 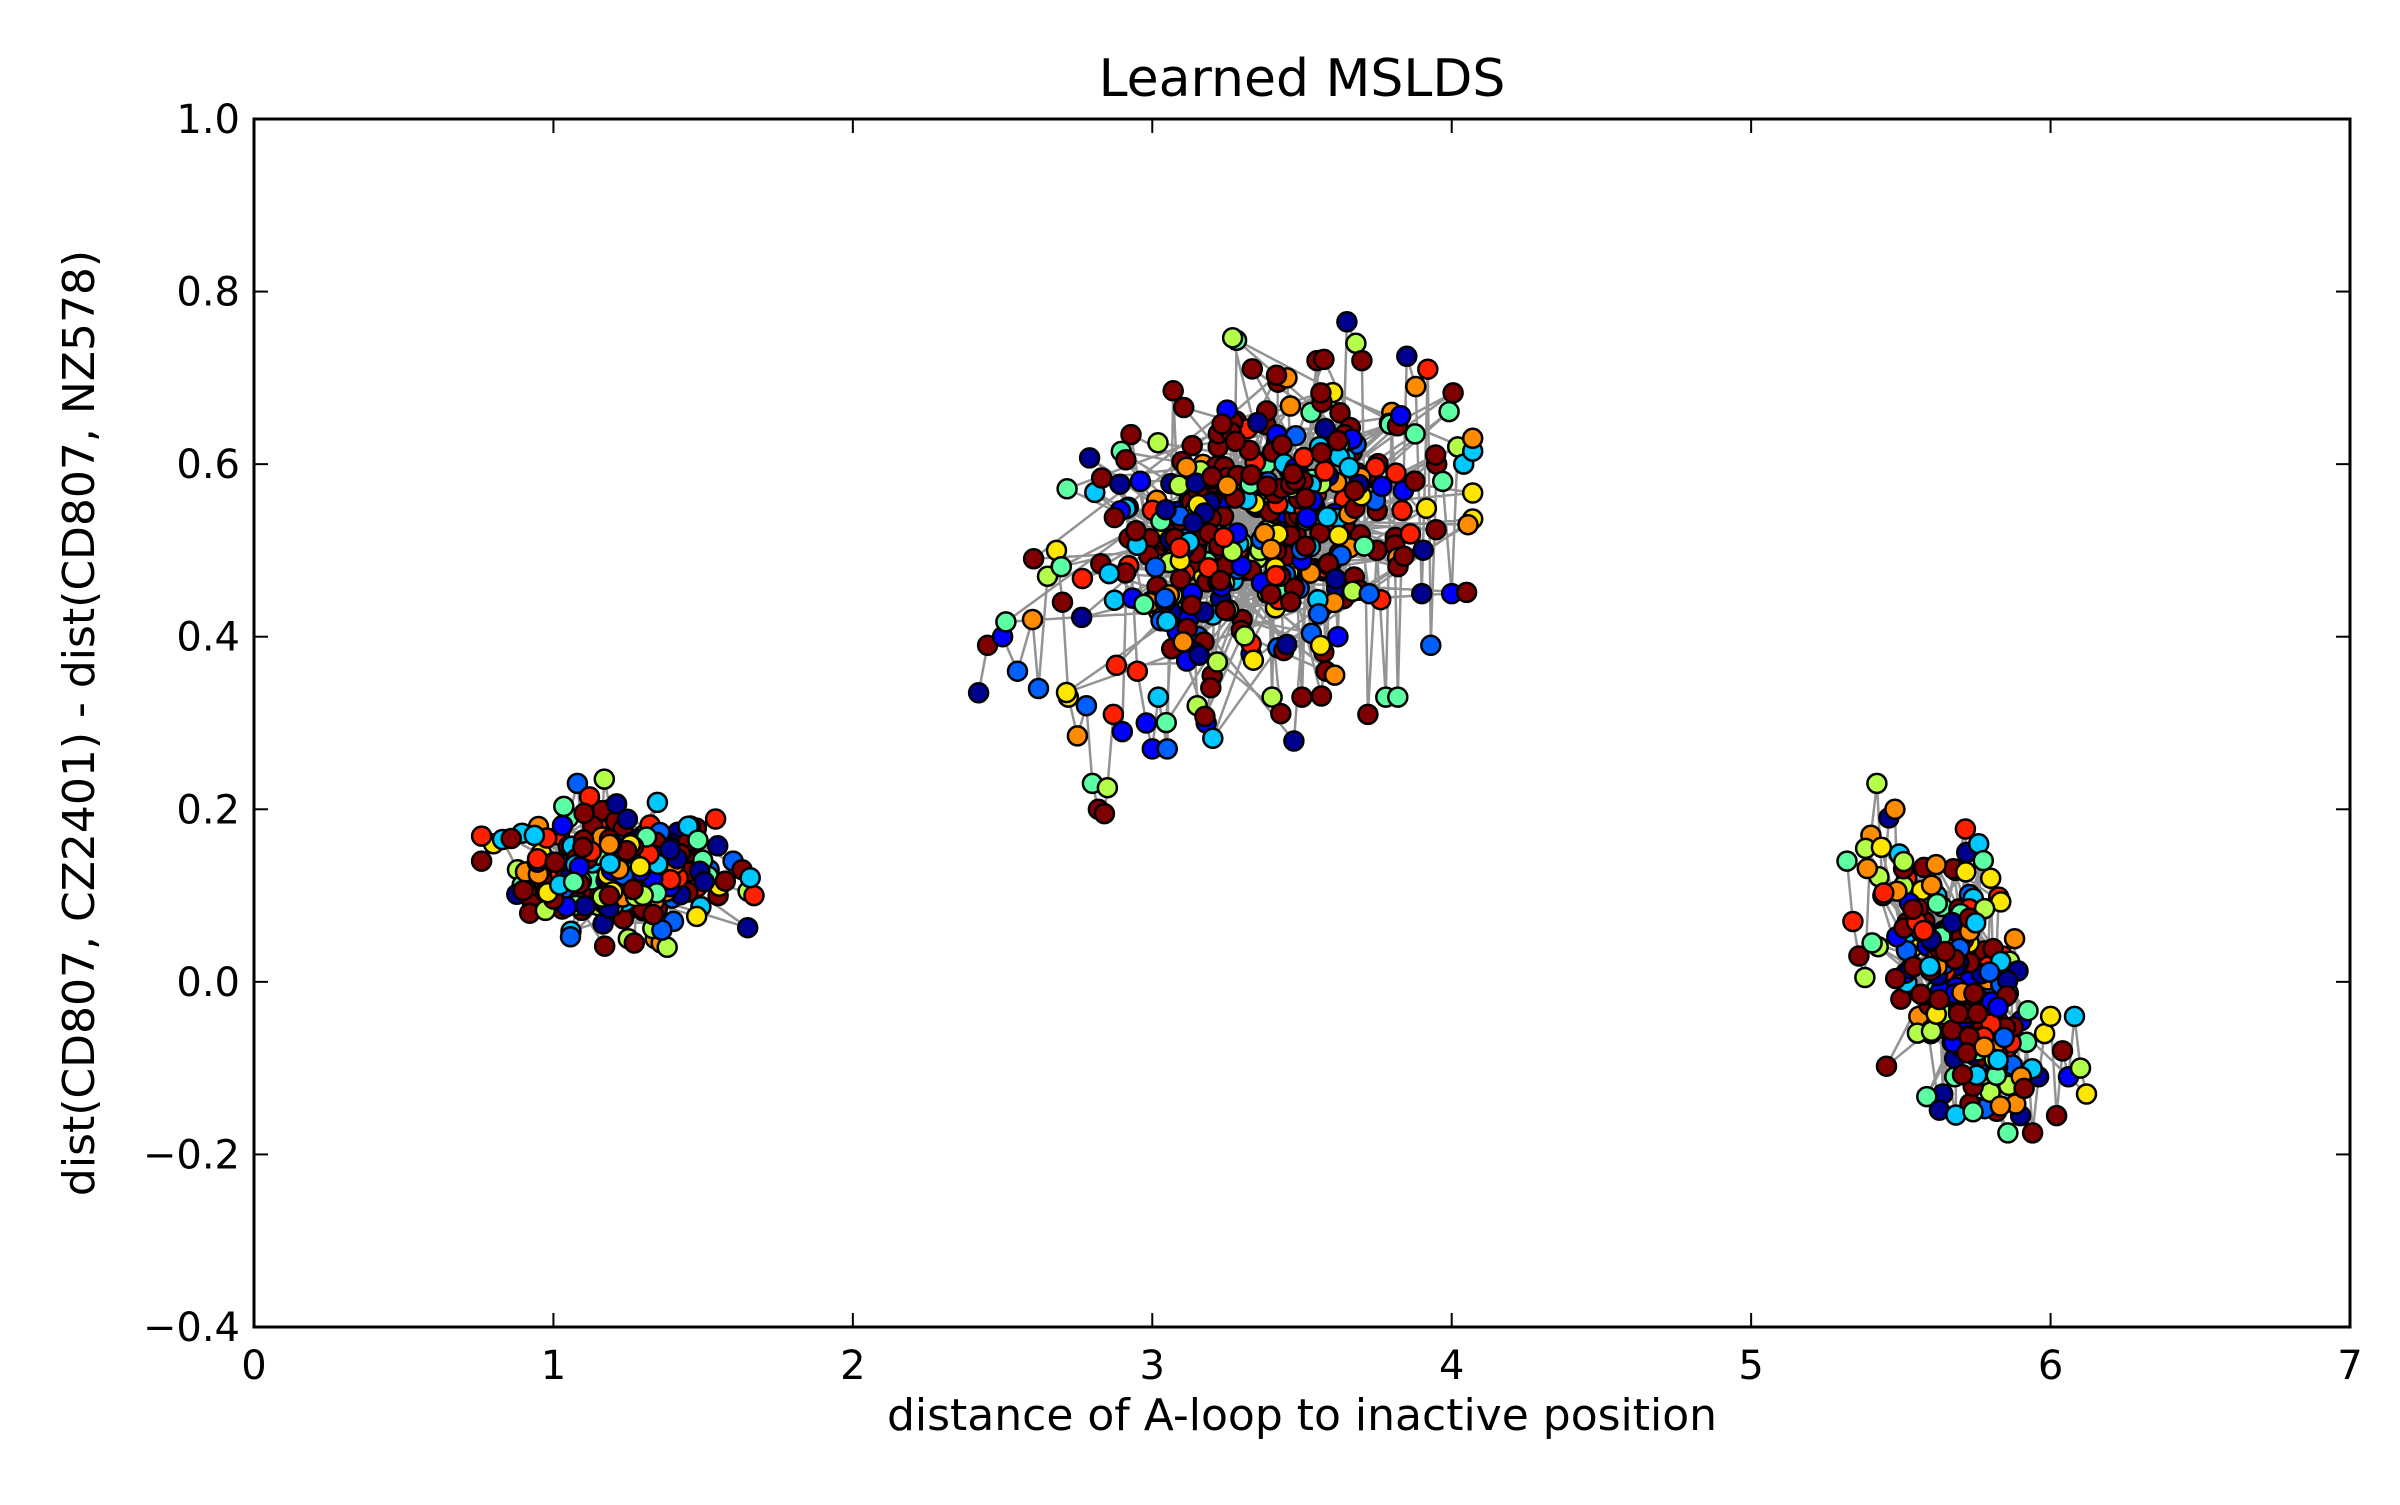 What do you see at coordinates (208, 120) in the screenshot?
I see `y-tick-label: 1.0` at bounding box center [208, 120].